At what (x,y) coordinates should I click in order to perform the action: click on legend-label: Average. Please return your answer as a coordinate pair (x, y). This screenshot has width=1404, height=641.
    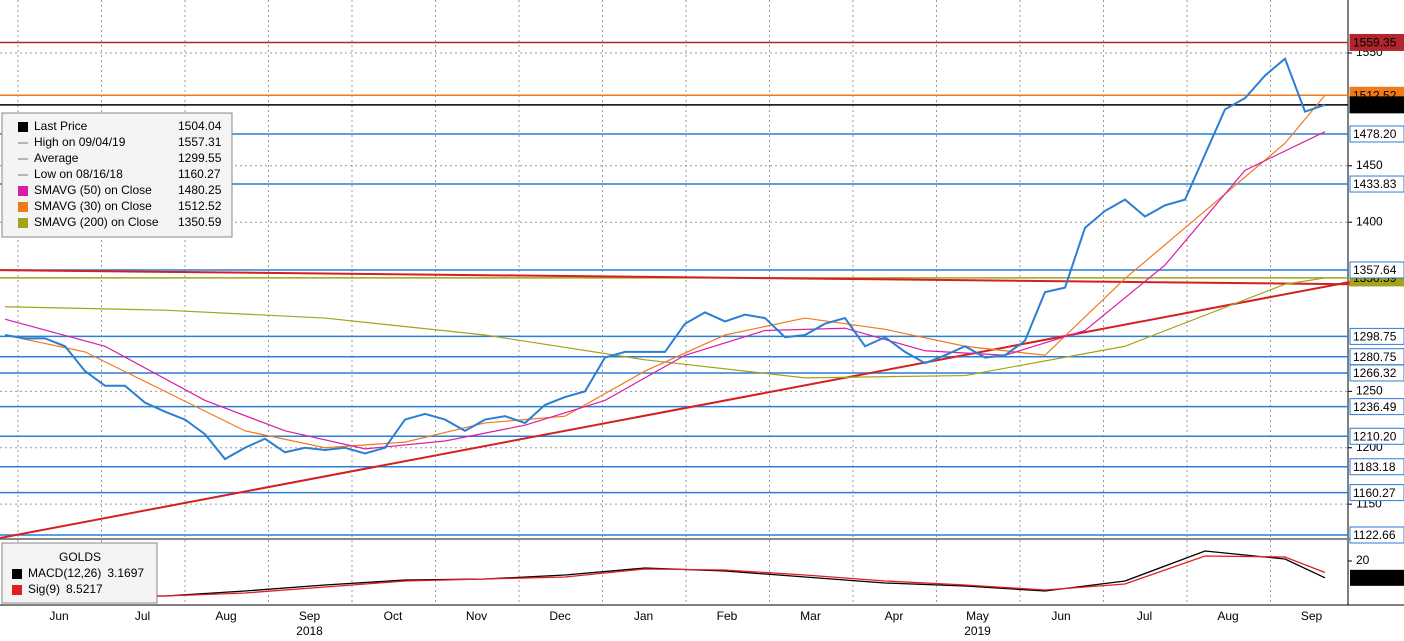
    Looking at the image, I should click on (56, 158).